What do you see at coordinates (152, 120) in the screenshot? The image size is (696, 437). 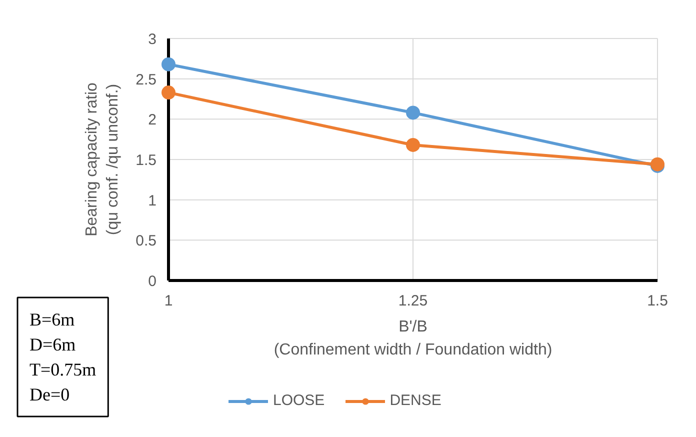 I see `y-tick-label: 2` at bounding box center [152, 120].